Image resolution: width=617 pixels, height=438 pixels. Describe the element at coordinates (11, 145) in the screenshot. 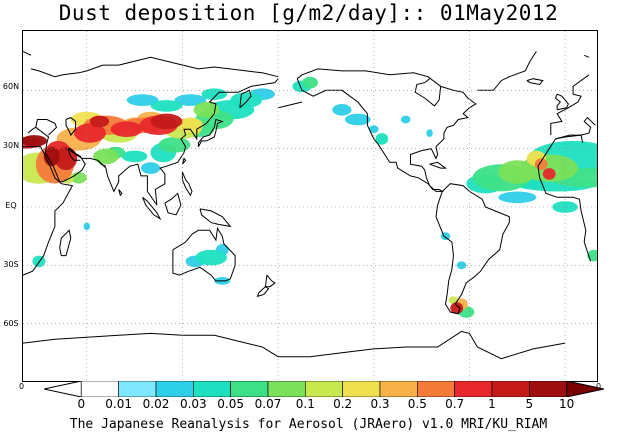

I see `lat-label-30n: 30N` at that location.